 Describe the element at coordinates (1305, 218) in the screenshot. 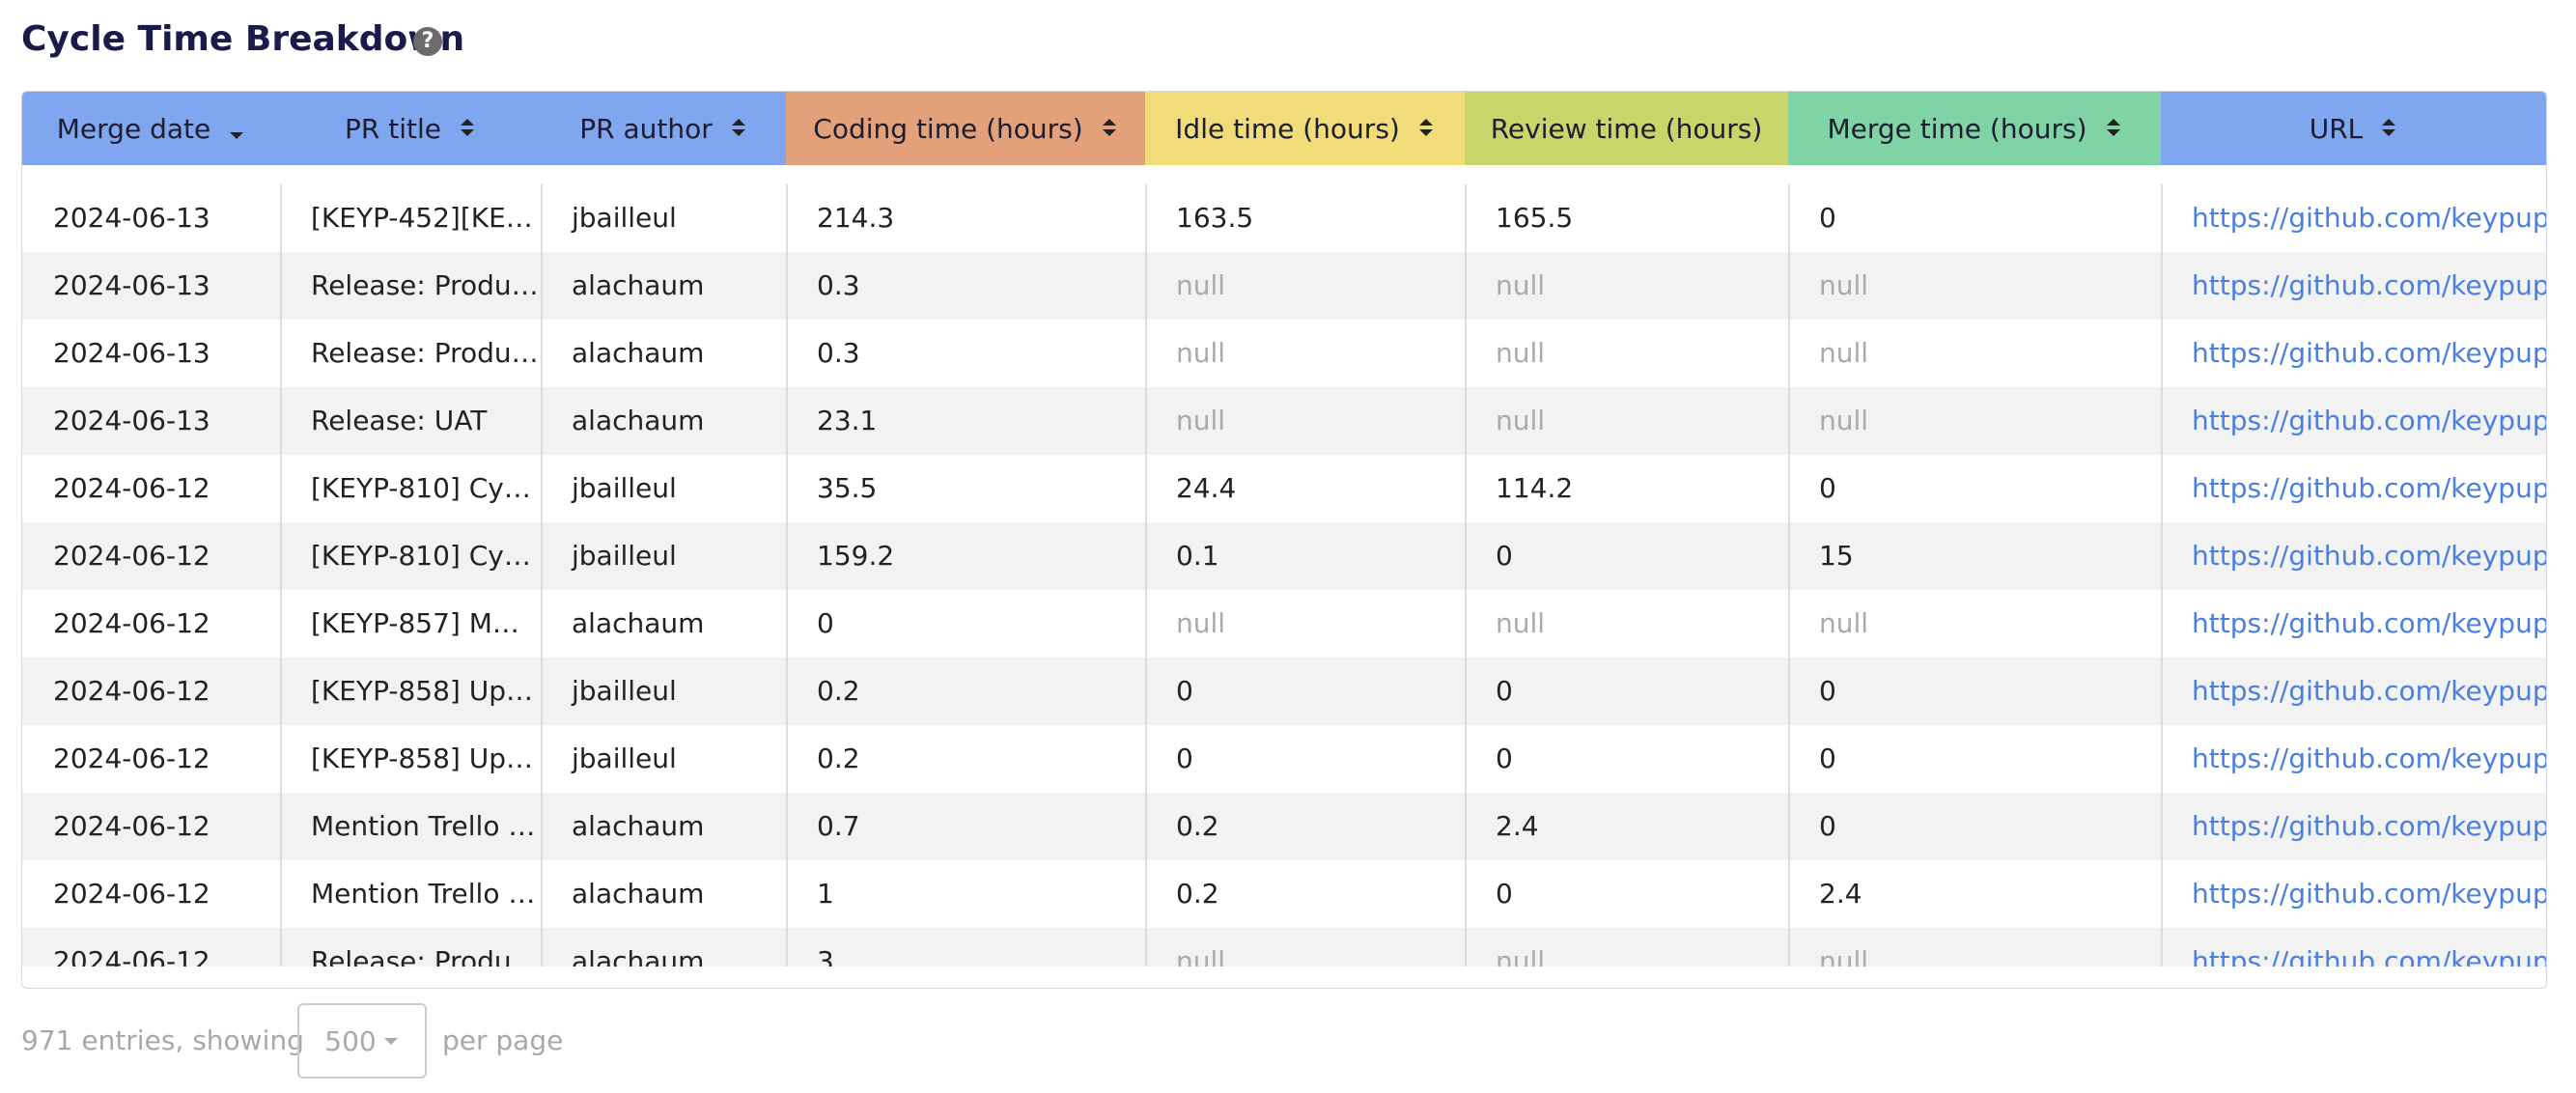

I see `table-cell: 163.5` at that location.